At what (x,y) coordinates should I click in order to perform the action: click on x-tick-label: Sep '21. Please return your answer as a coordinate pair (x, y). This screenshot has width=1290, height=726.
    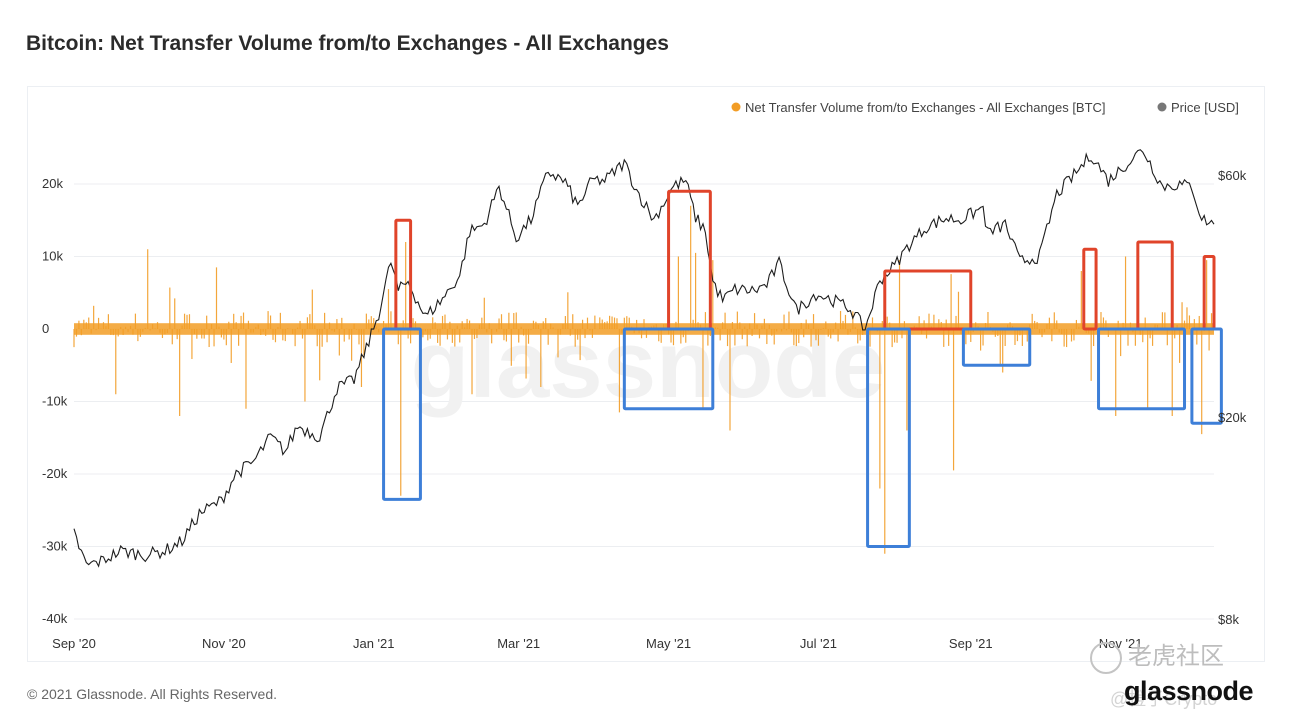
    Looking at the image, I should click on (971, 643).